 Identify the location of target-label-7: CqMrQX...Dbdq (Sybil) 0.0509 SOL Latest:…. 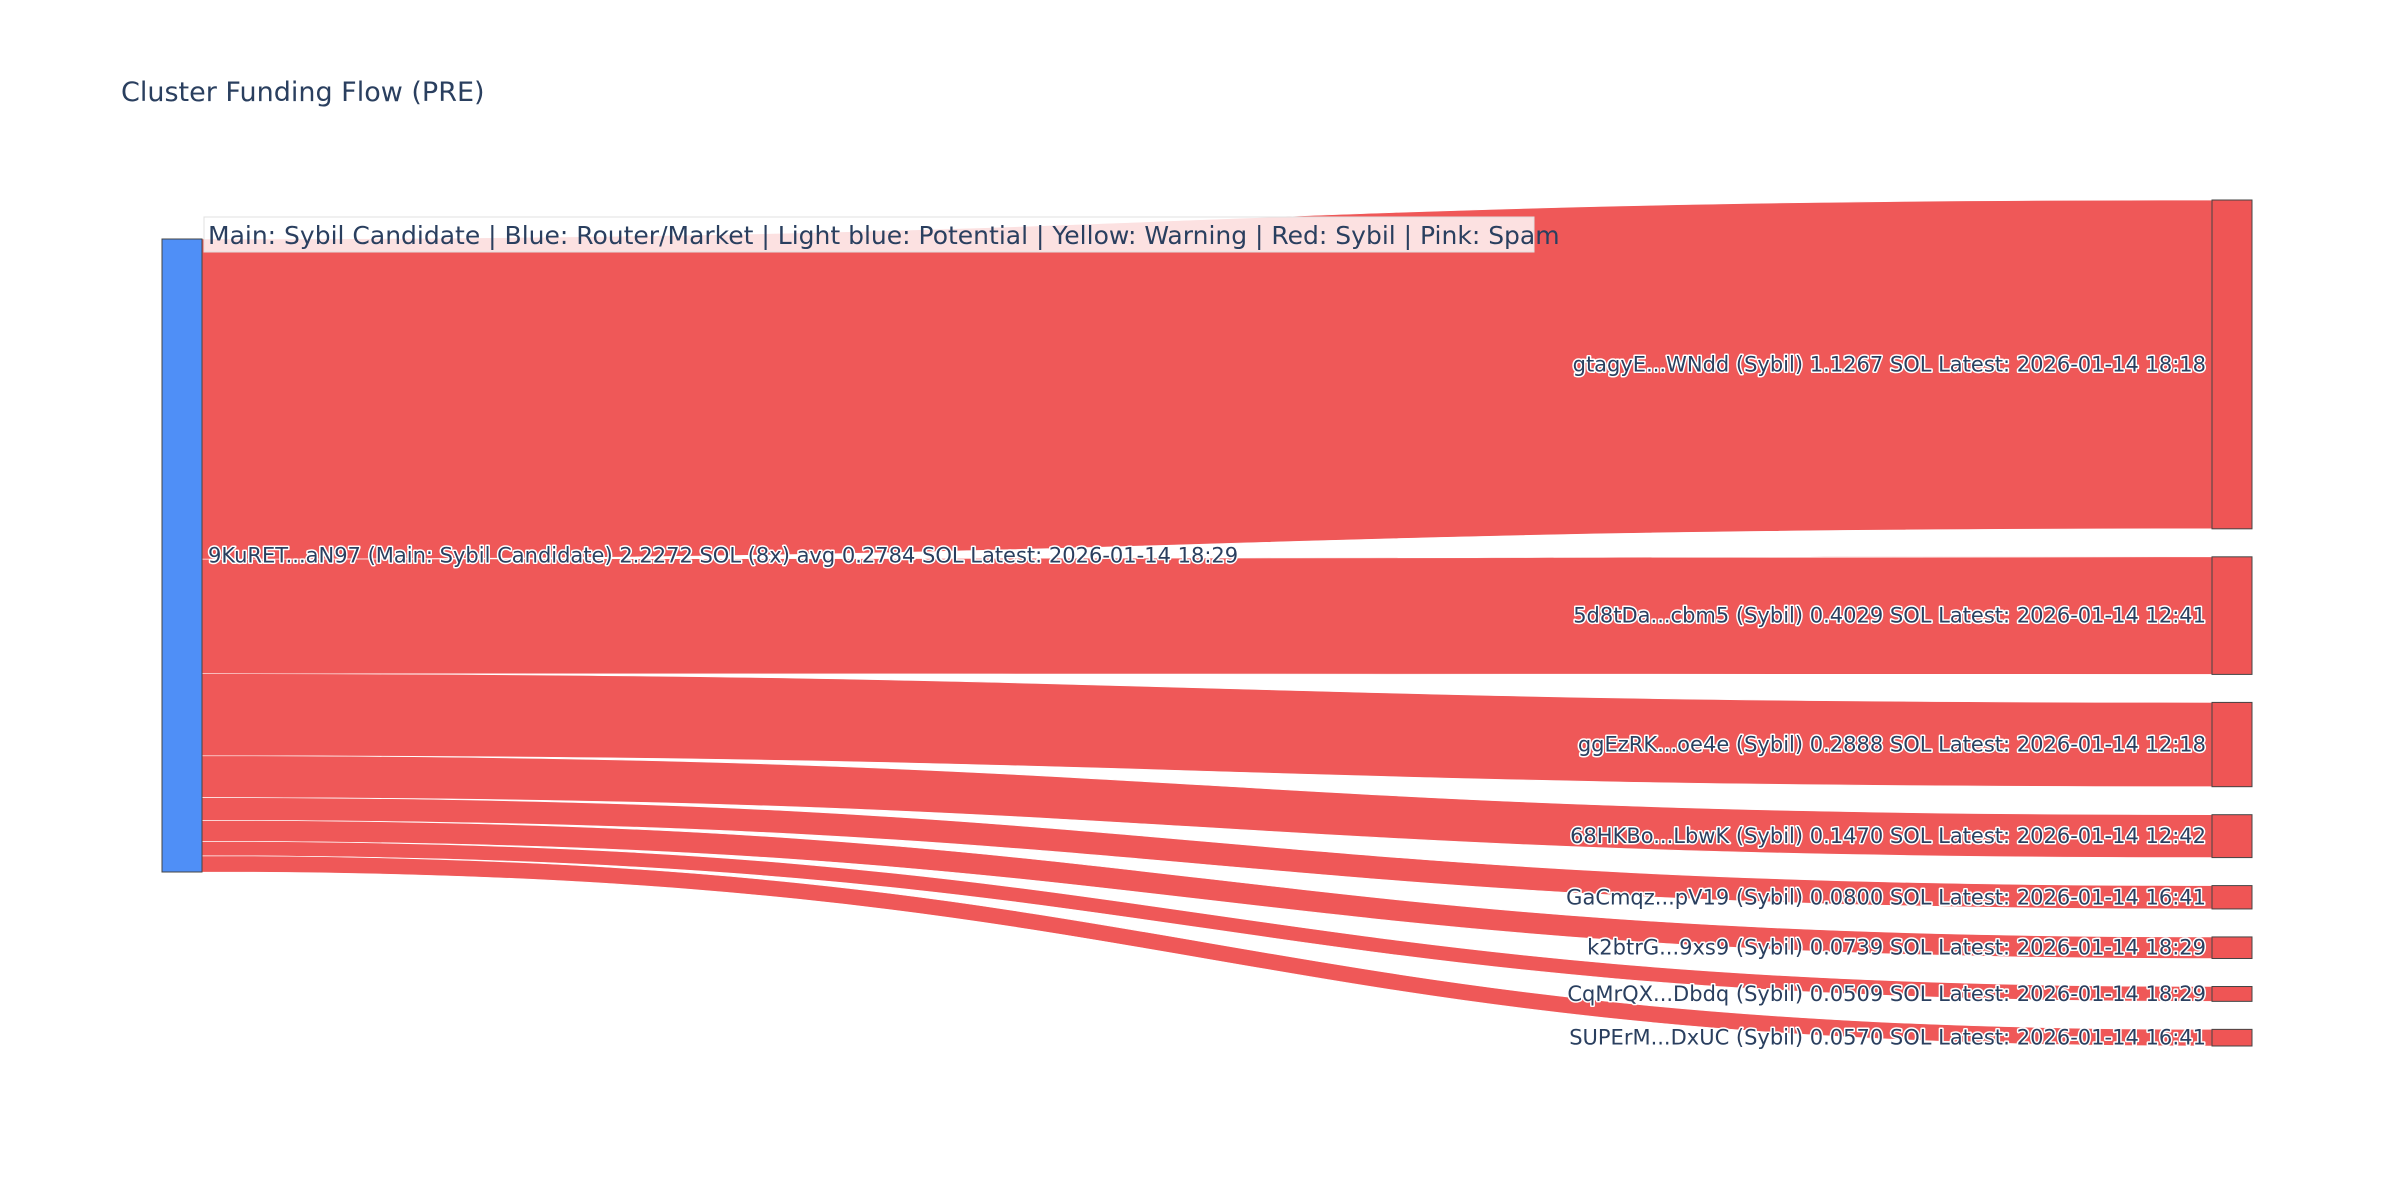
(1886, 994).